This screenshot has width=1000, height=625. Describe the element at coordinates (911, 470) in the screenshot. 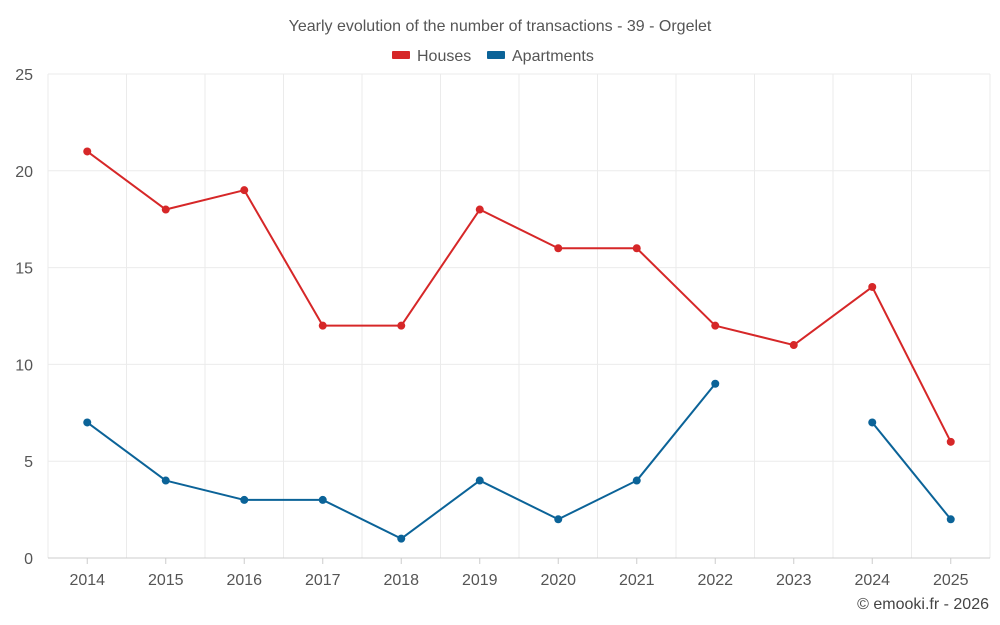

I see `series-line-apartments` at that location.